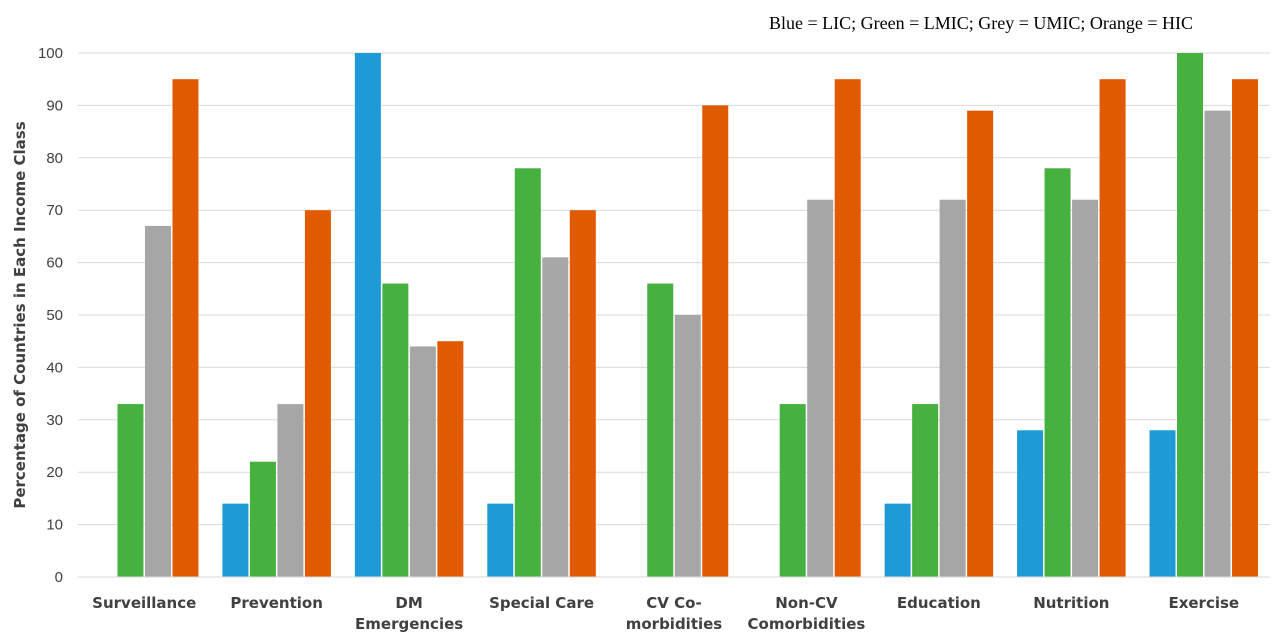 Image resolution: width=1272 pixels, height=634 pixels. I want to click on x-category-label: morbidities, so click(674, 624).